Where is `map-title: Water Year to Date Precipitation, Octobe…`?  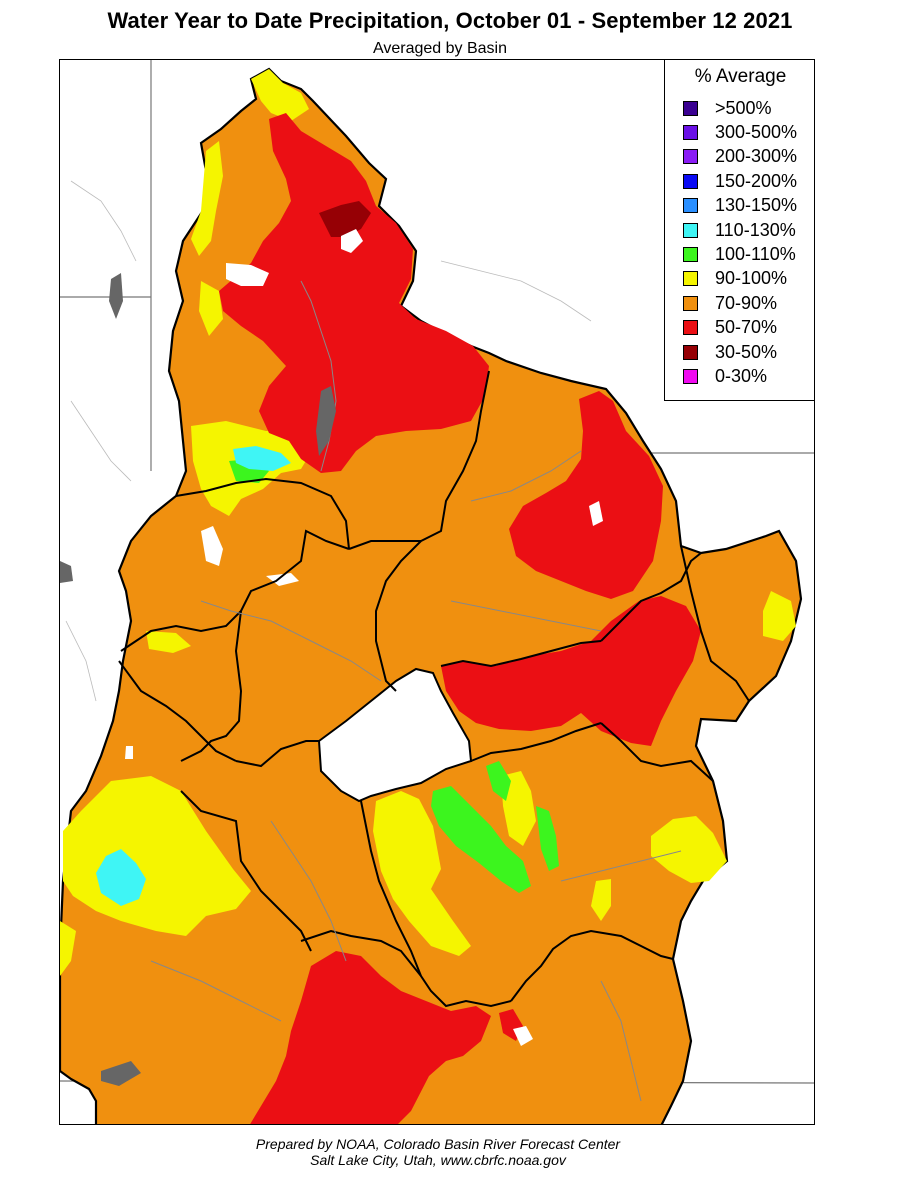
map-title: Water Year to Date Precipitation, Octobe… is located at coordinates (450, 20).